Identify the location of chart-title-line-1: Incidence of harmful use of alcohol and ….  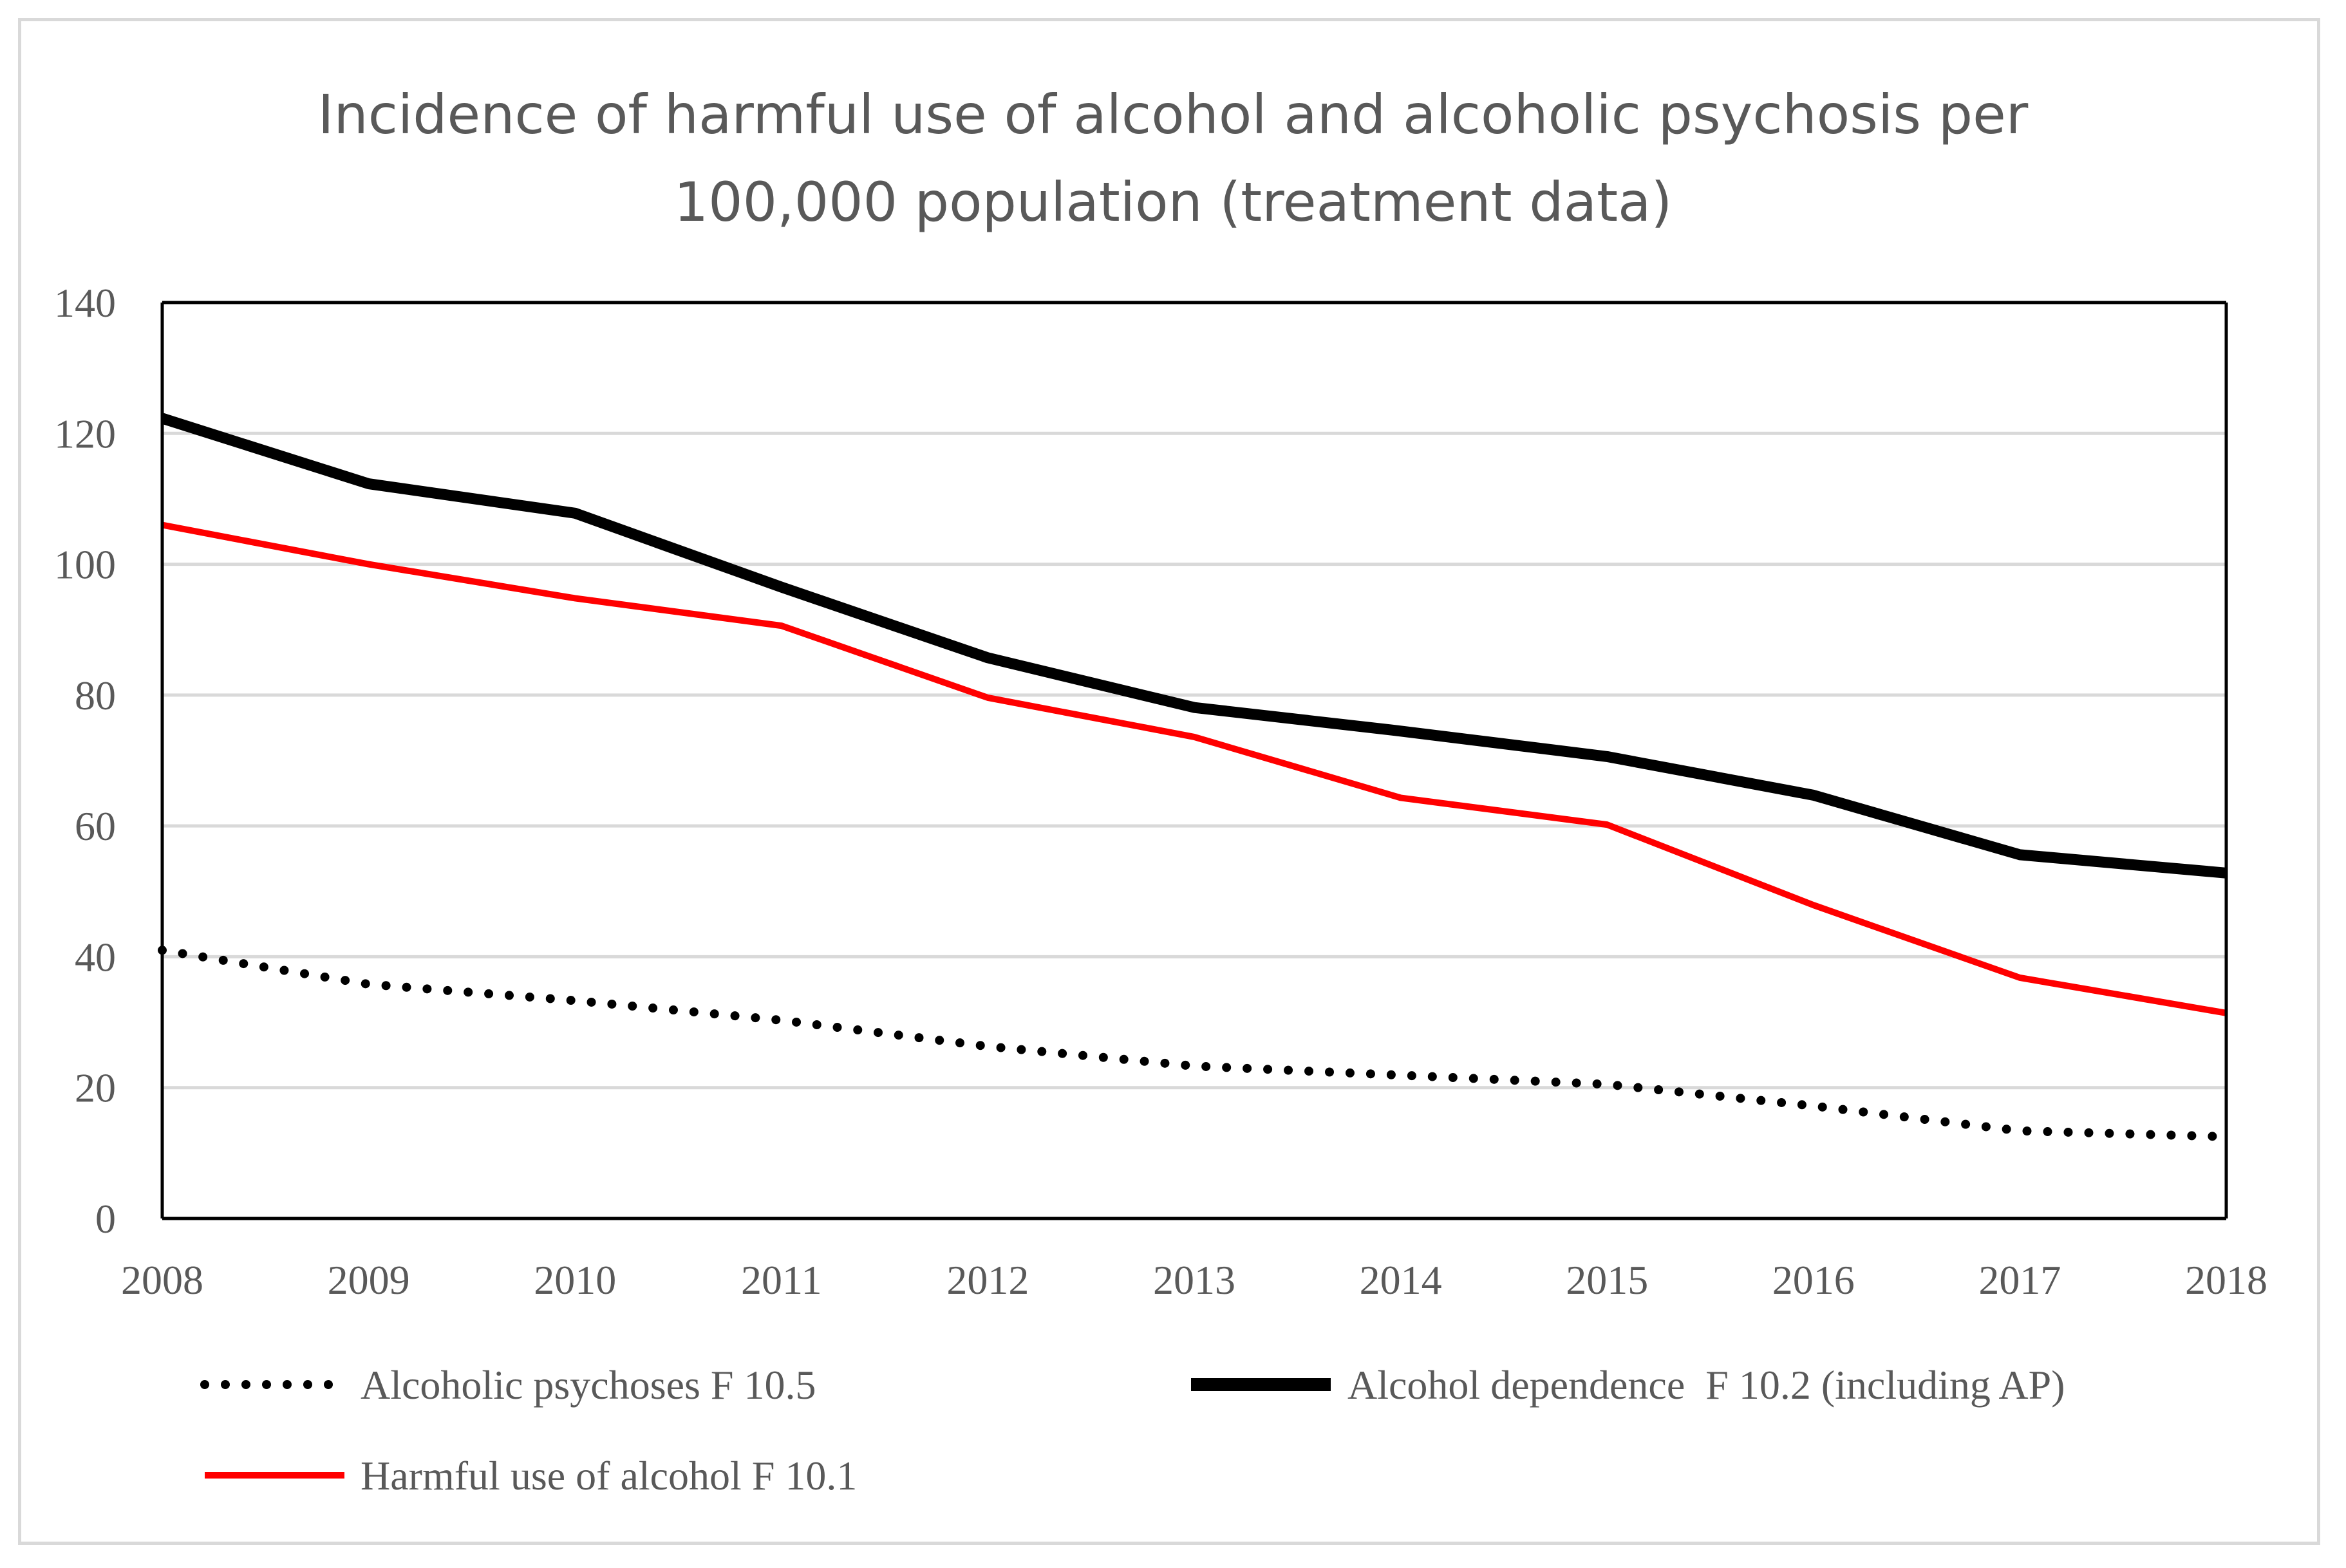
(1173, 114).